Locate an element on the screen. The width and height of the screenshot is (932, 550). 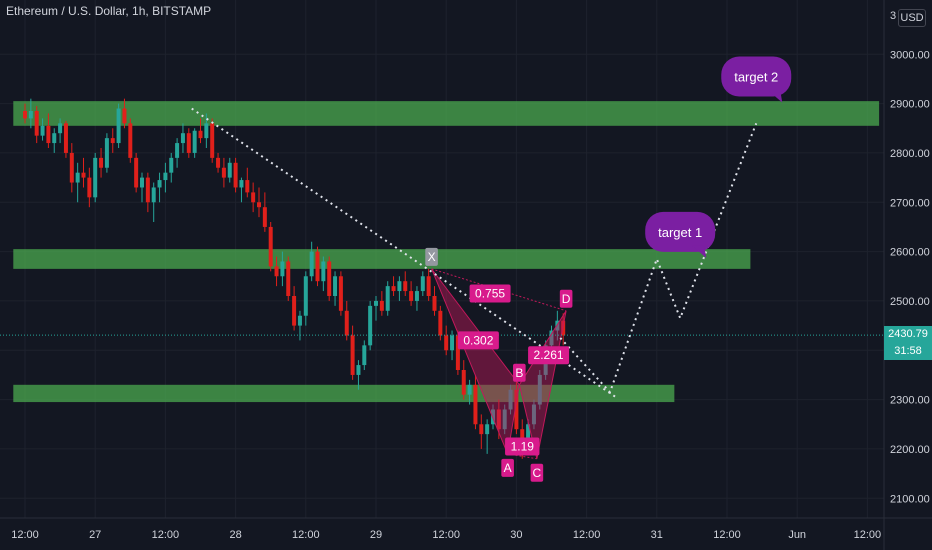
pattern-point-d: D is located at coordinates (566, 298).